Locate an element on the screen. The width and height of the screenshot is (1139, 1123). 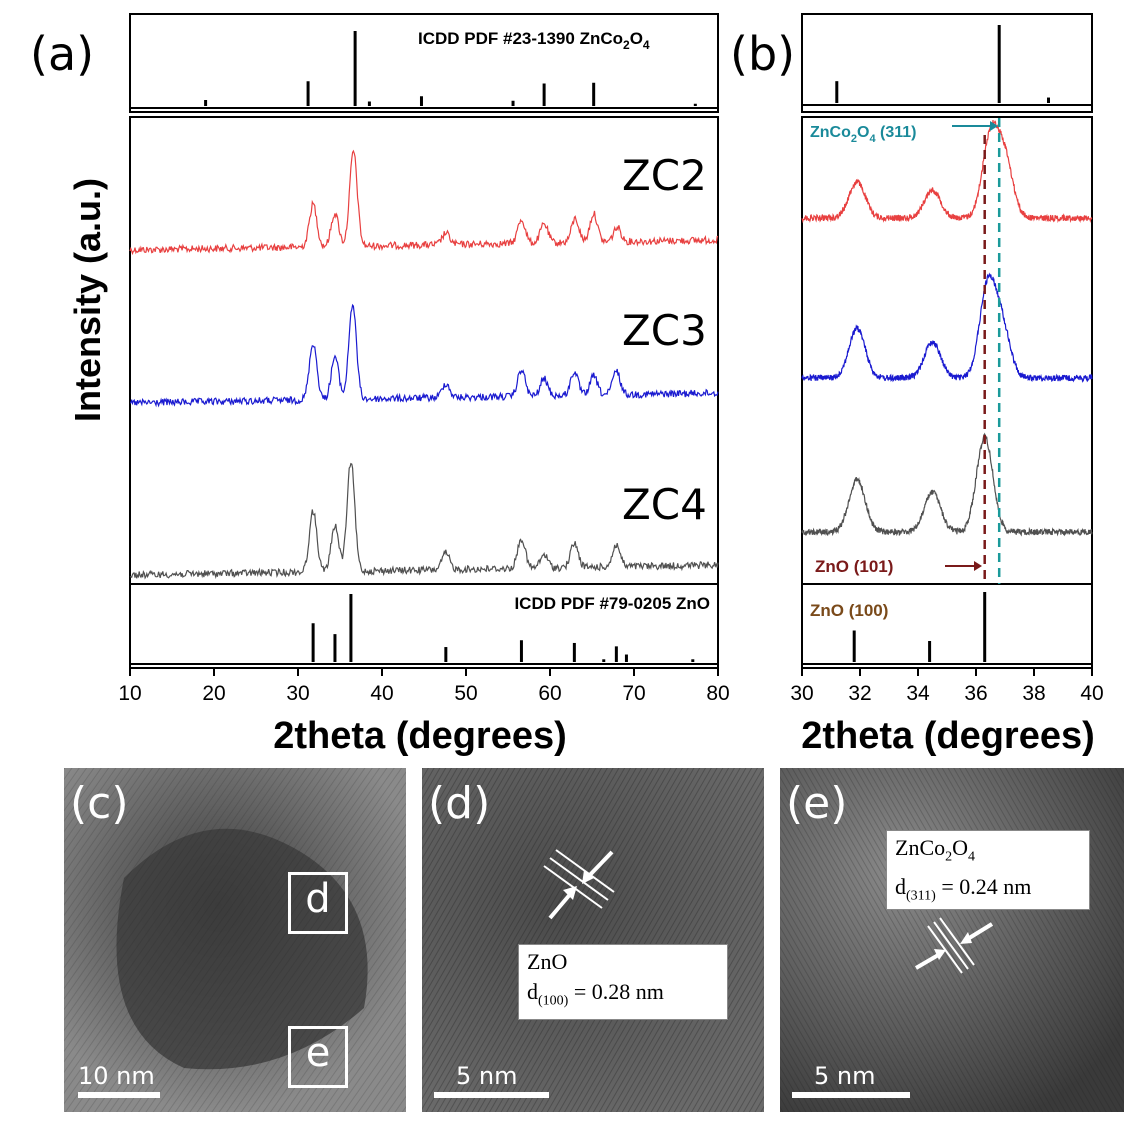
panel-b-bottom-frame is located at coordinates (947, 626).